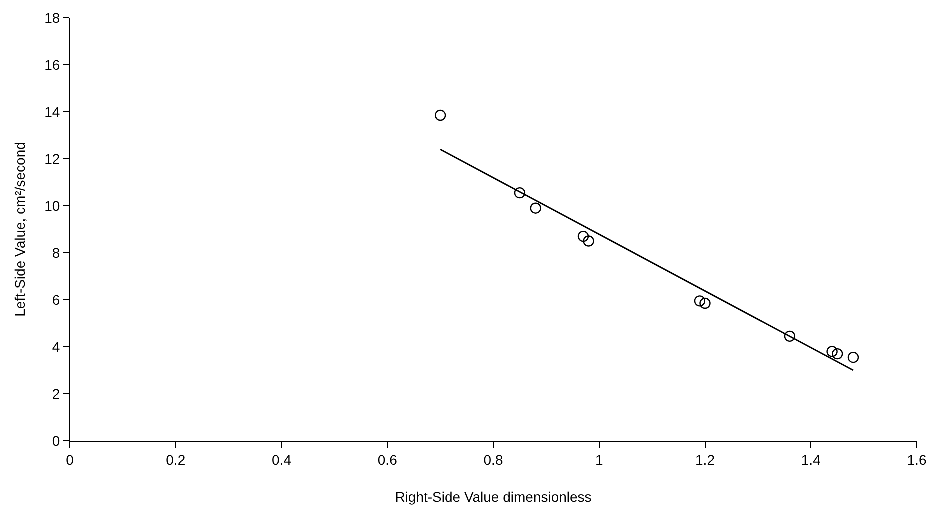 This screenshot has height=513, width=937. Describe the element at coordinates (917, 460) in the screenshot. I see `x-tick-label: 1.6` at that location.